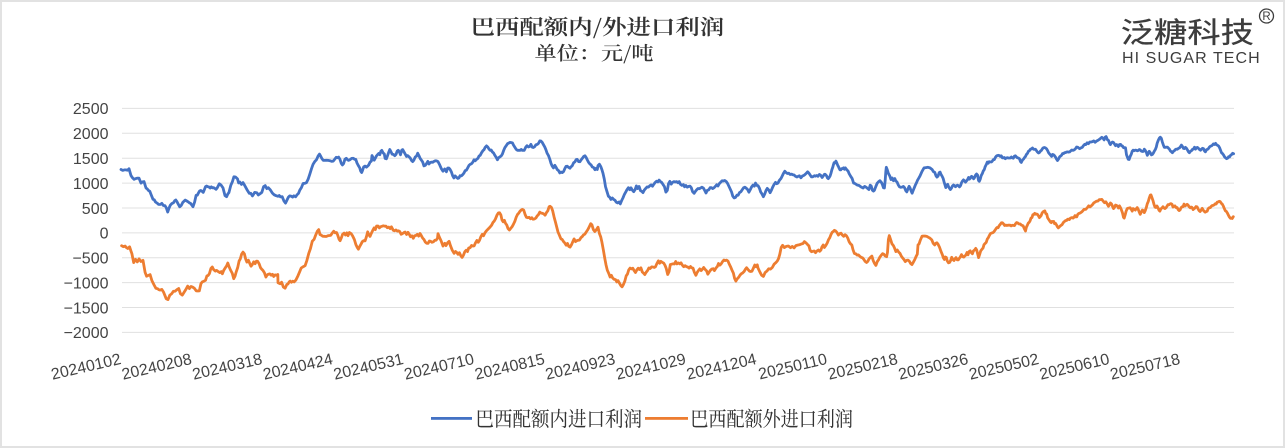 This screenshot has width=1285, height=448. What do you see at coordinates (650, 367) in the screenshot?
I see `svg-text: 20241029` at bounding box center [650, 367].